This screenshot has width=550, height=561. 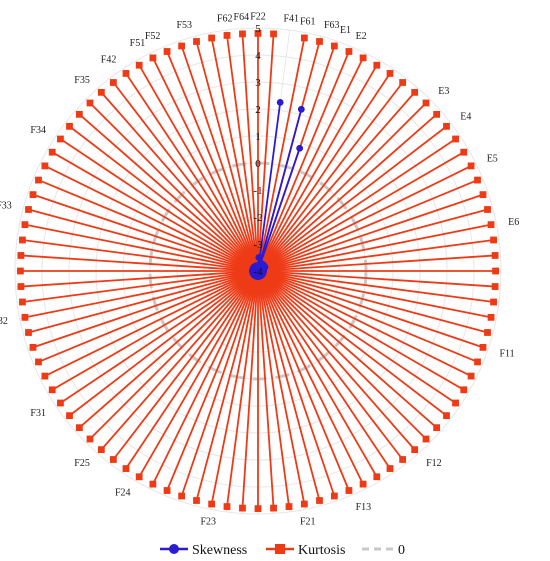 What do you see at coordinates (506, 353) in the screenshot?
I see `category-label: F11` at bounding box center [506, 353].